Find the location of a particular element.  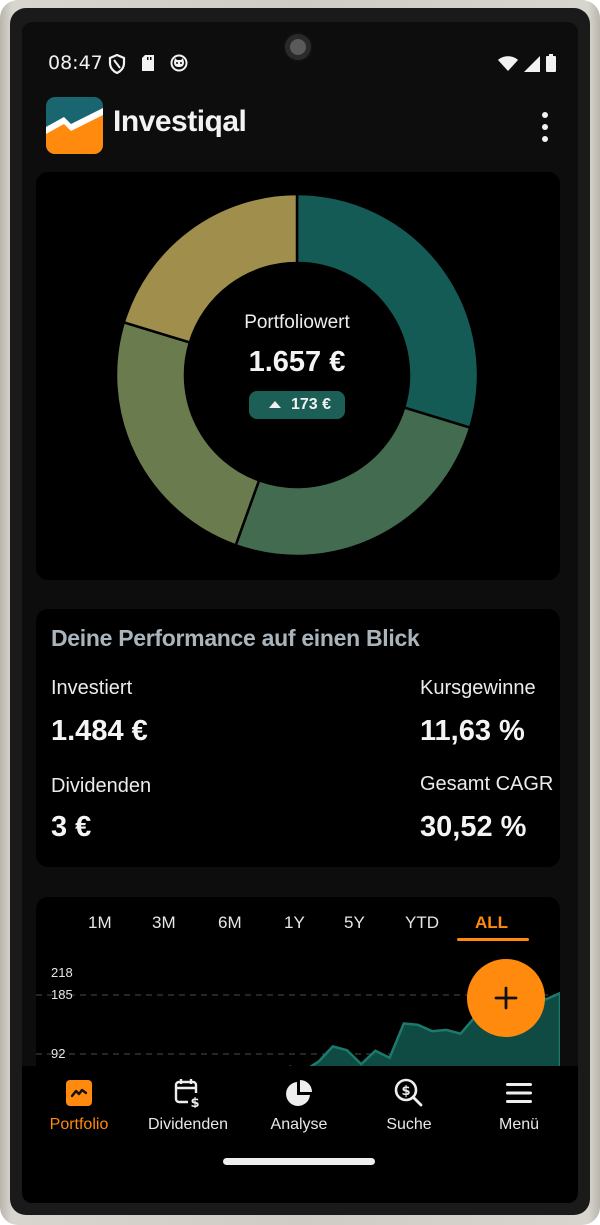

status-time: 08:47 is located at coordinates (75, 63).